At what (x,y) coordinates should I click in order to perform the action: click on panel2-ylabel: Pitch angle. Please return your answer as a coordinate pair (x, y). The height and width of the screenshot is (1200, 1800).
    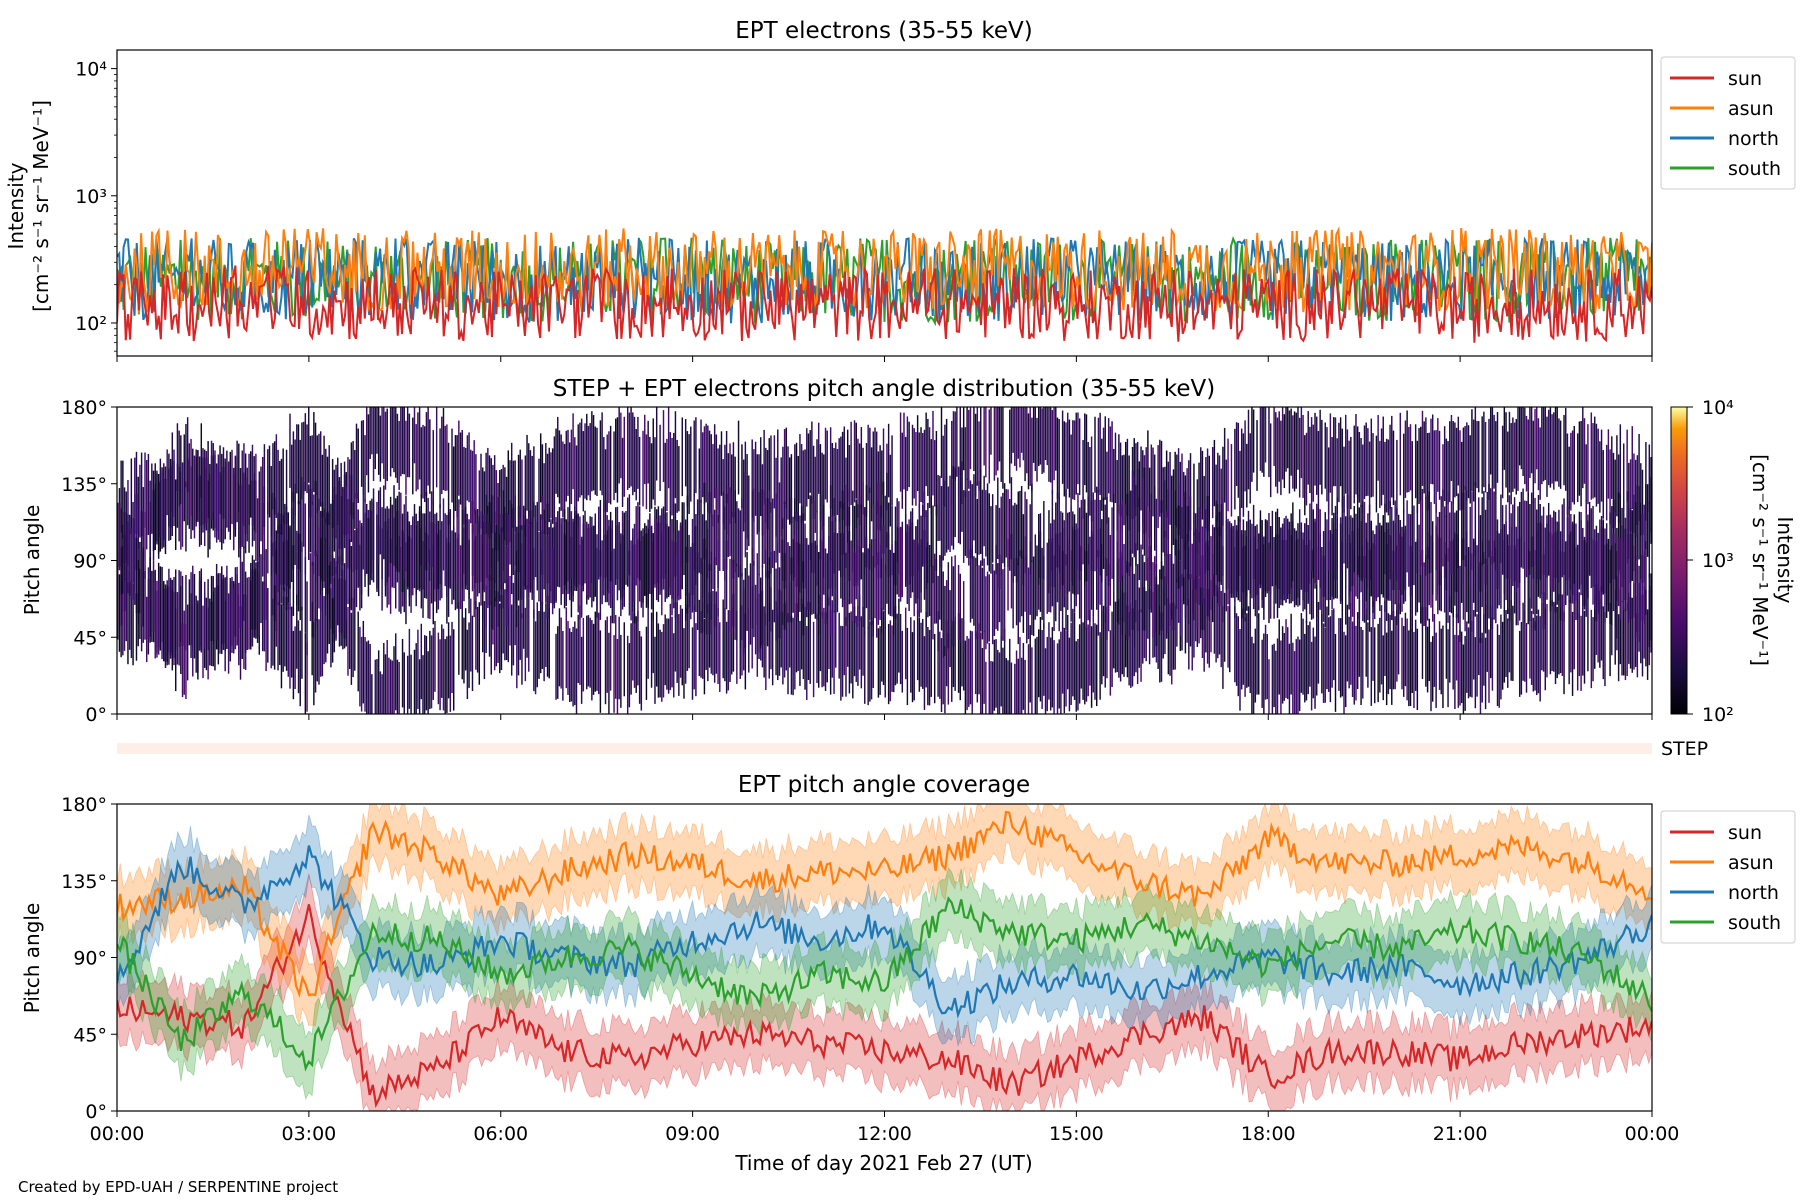
    Looking at the image, I should click on (32, 560).